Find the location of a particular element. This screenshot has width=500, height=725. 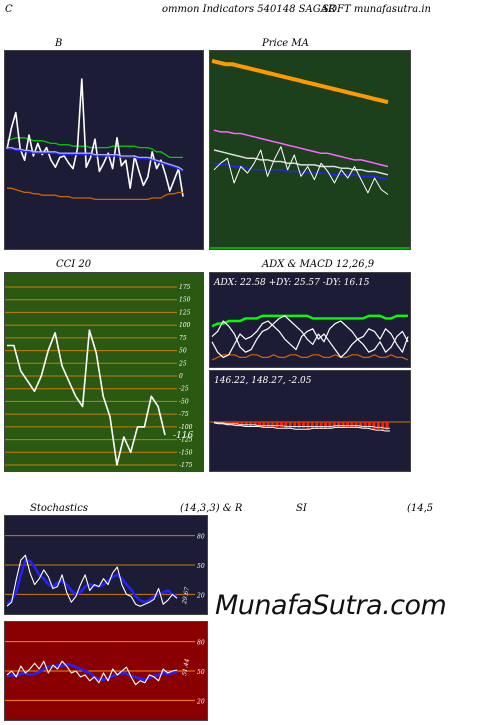

rsi-tick-label: 20 is located at coordinates (200, 701).